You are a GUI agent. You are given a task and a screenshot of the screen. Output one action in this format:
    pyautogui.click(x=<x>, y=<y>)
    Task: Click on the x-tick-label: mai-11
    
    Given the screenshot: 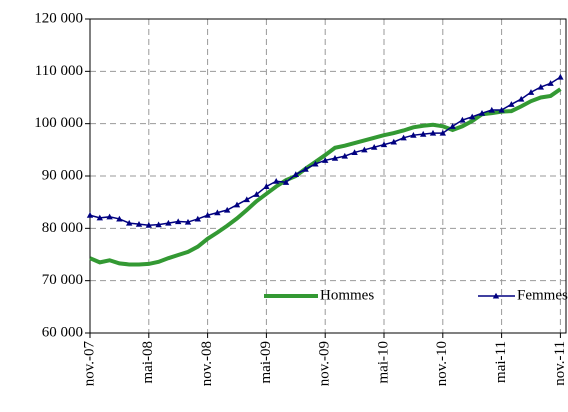 What is the action you would take?
    pyautogui.click(x=501, y=362)
    